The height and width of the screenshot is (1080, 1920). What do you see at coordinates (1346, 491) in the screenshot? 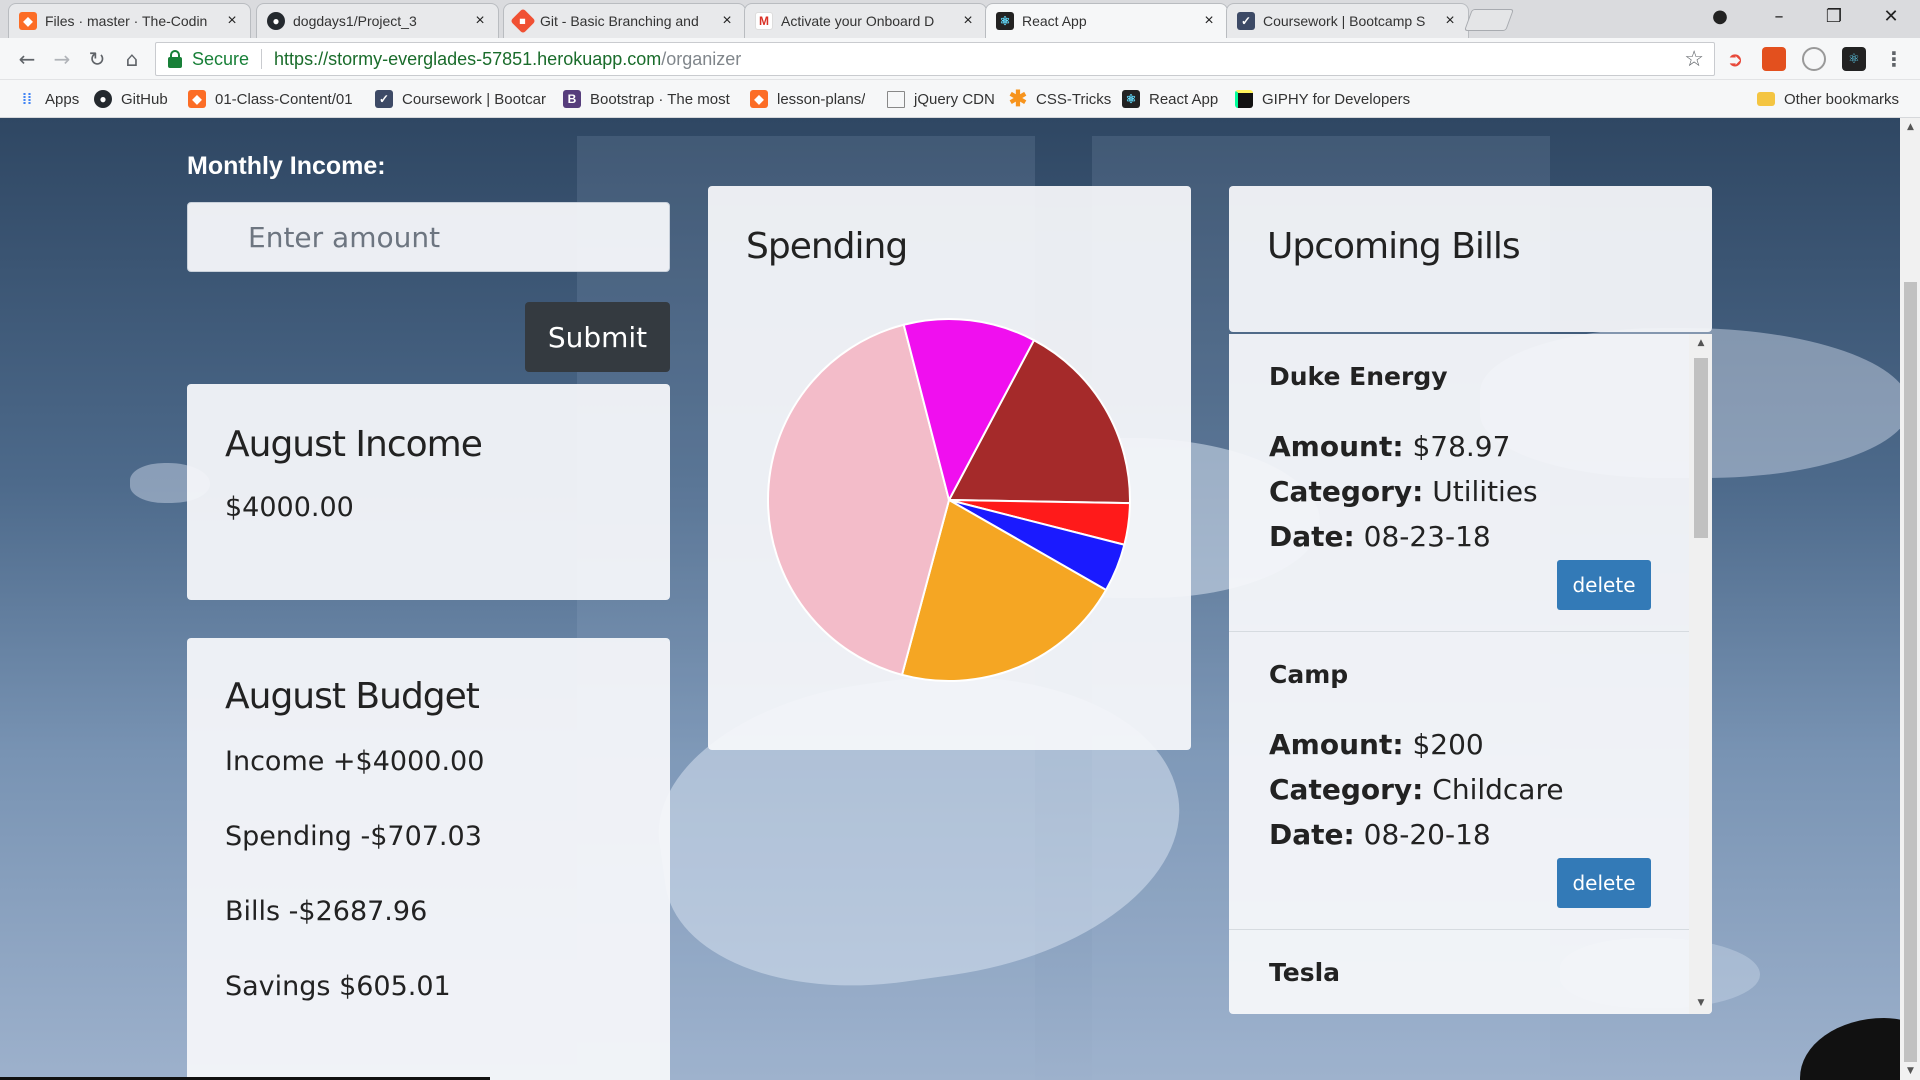
I see `category-label: Category:` at bounding box center [1346, 491].